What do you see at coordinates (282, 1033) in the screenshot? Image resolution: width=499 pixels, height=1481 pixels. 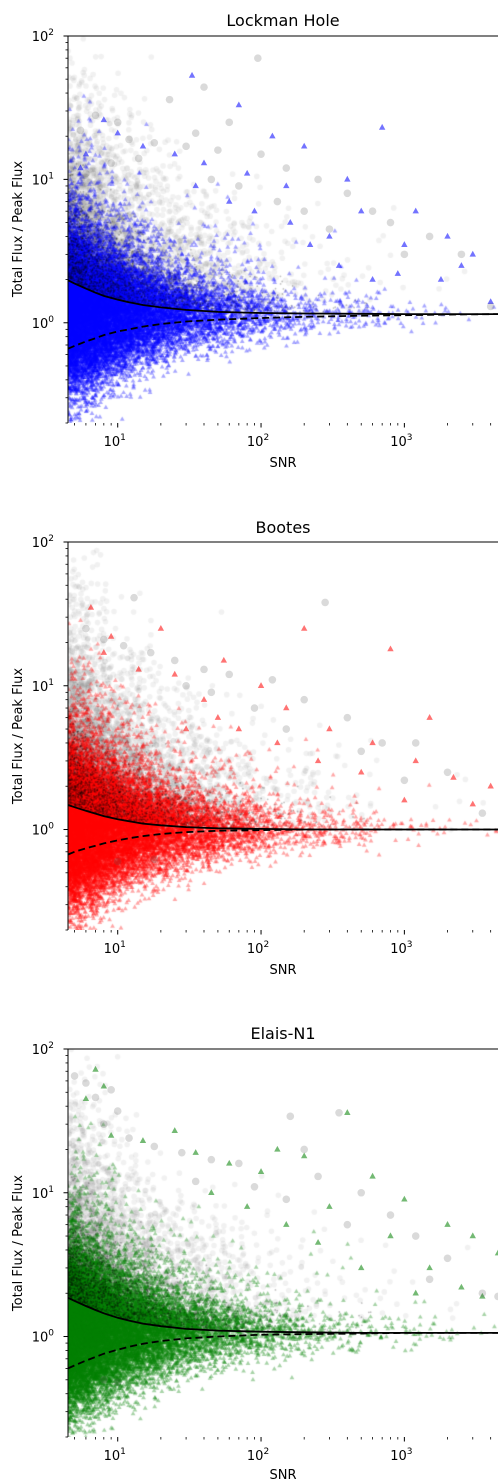 I see `panel-title: Elais-N1` at bounding box center [282, 1033].